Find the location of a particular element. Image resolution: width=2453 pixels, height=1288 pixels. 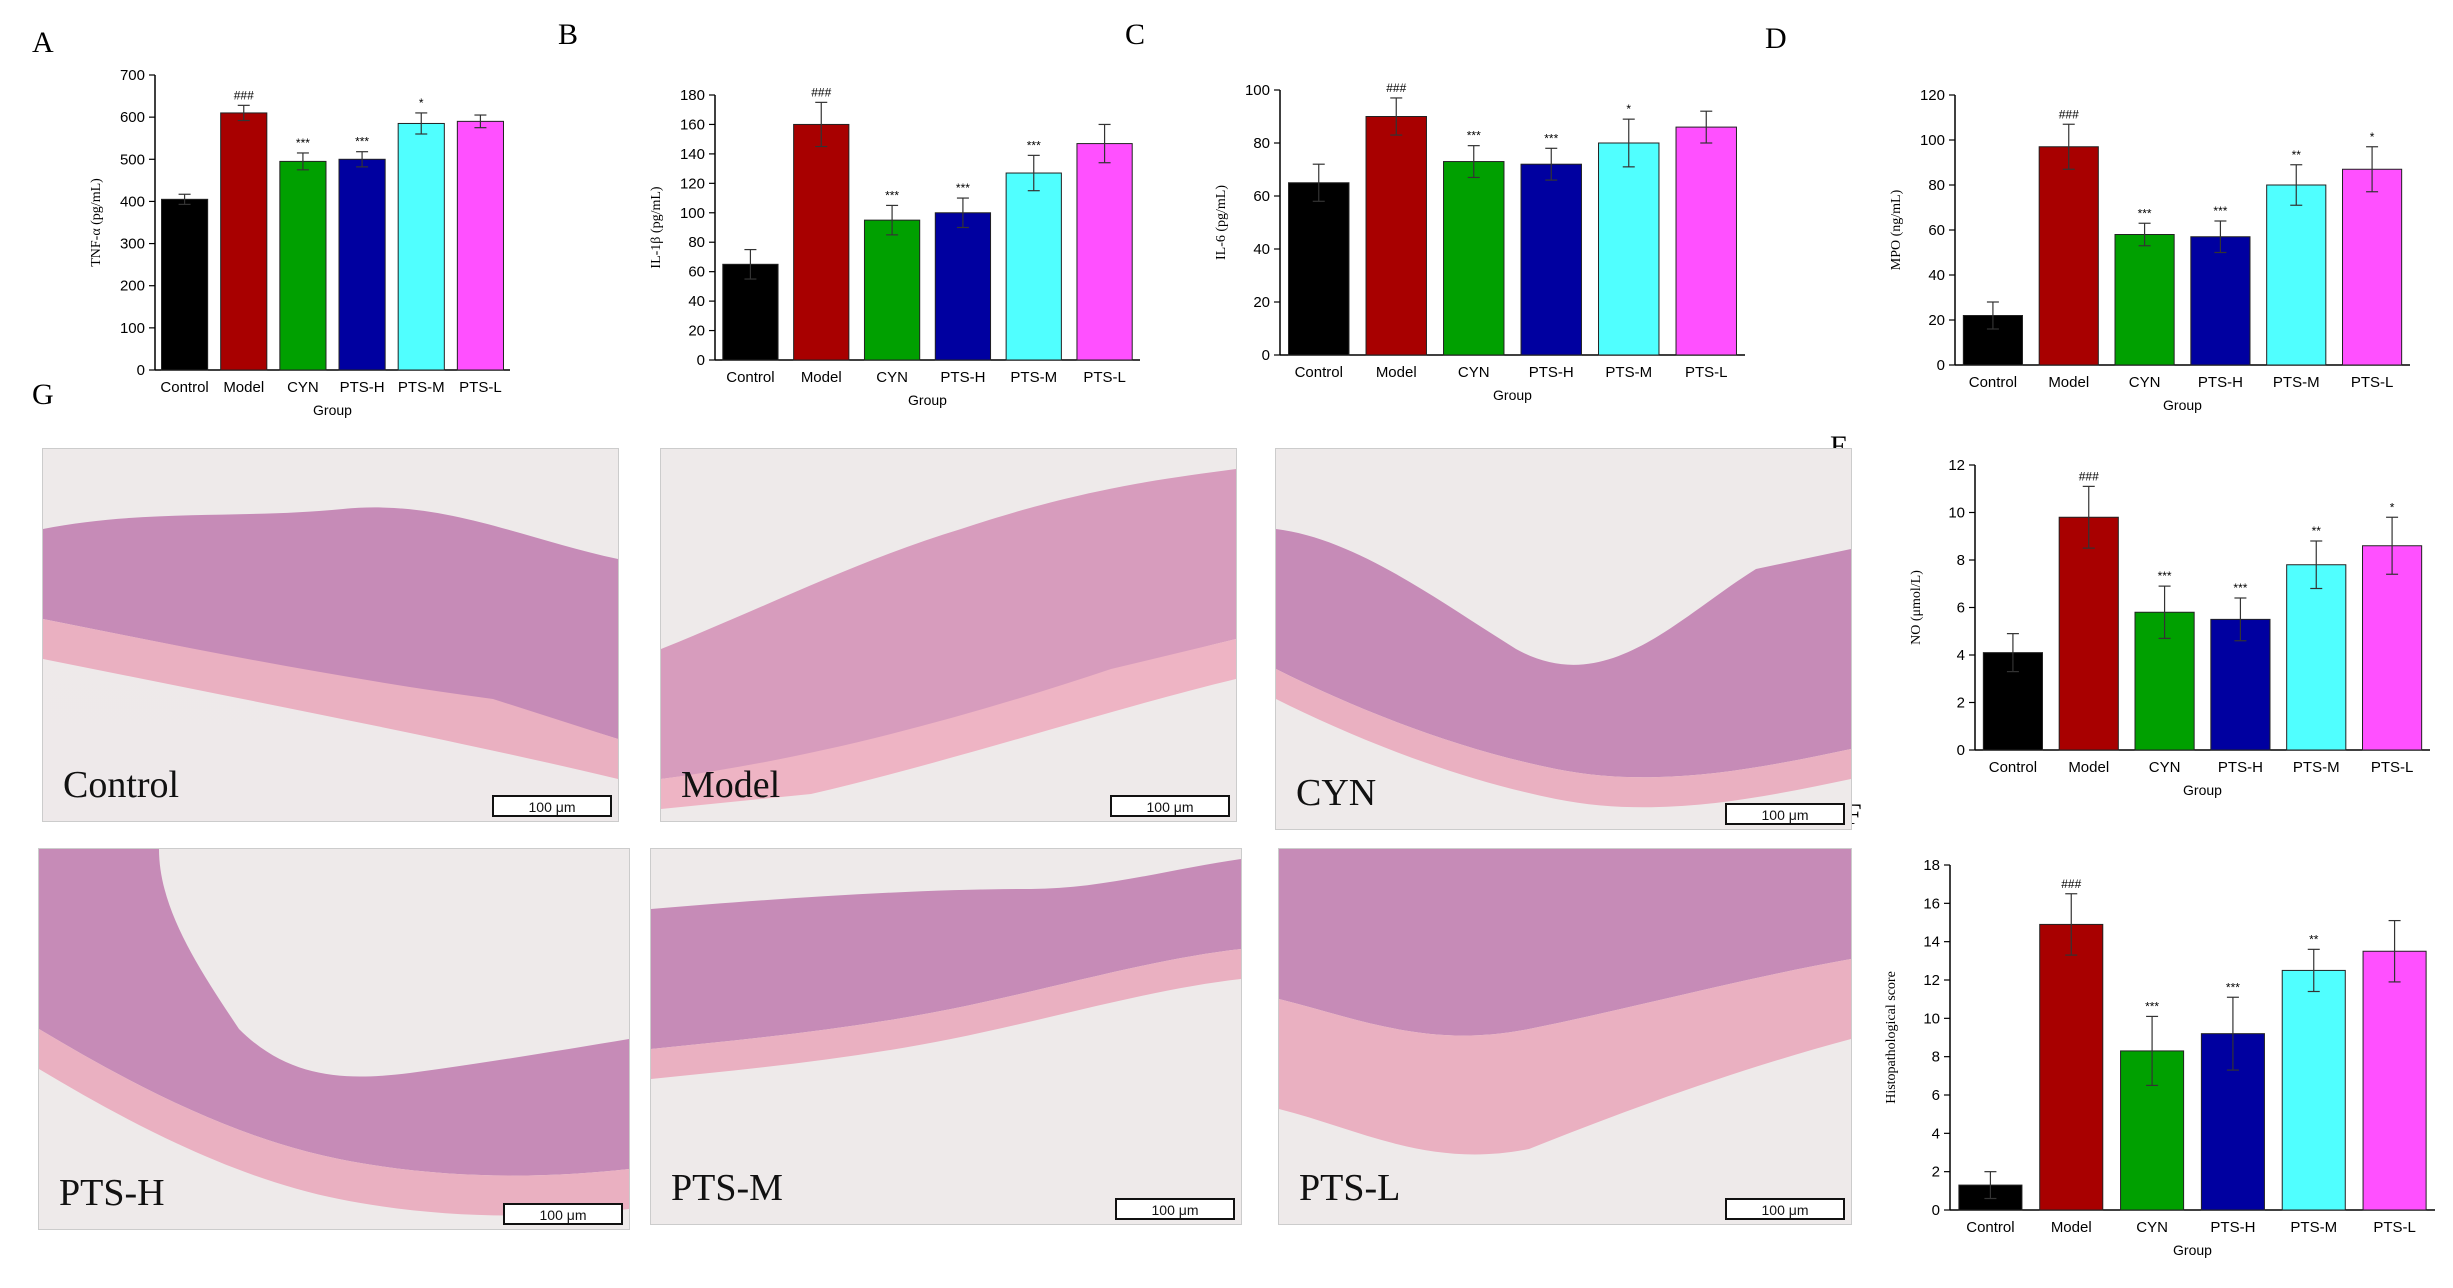

micrograph-pts-l: PTS-L 100 μm is located at coordinates (1565, 1036).